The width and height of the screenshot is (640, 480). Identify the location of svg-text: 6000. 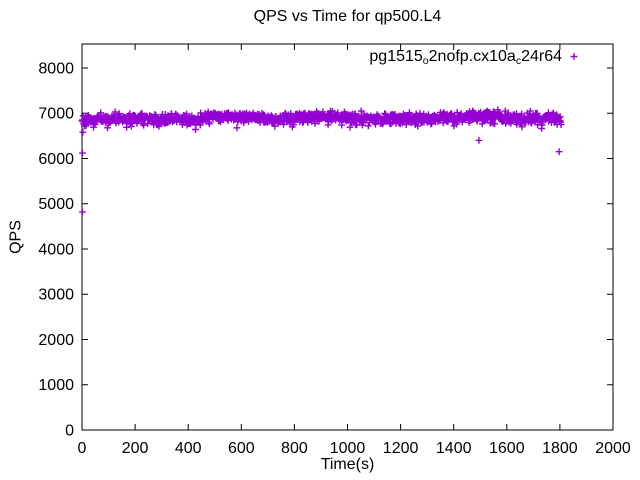
(56, 159).